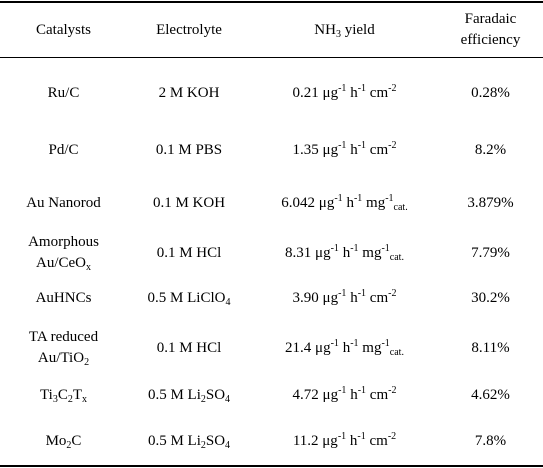  What do you see at coordinates (63, 92) in the screenshot?
I see `catalyst-cell: Ru/C` at bounding box center [63, 92].